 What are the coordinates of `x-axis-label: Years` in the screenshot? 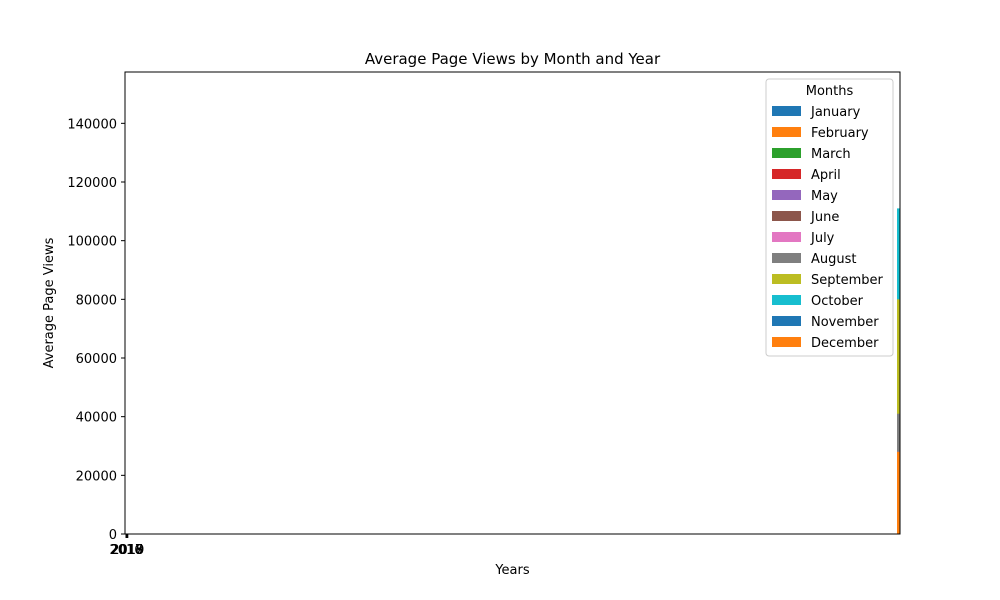 It's located at (512, 570).